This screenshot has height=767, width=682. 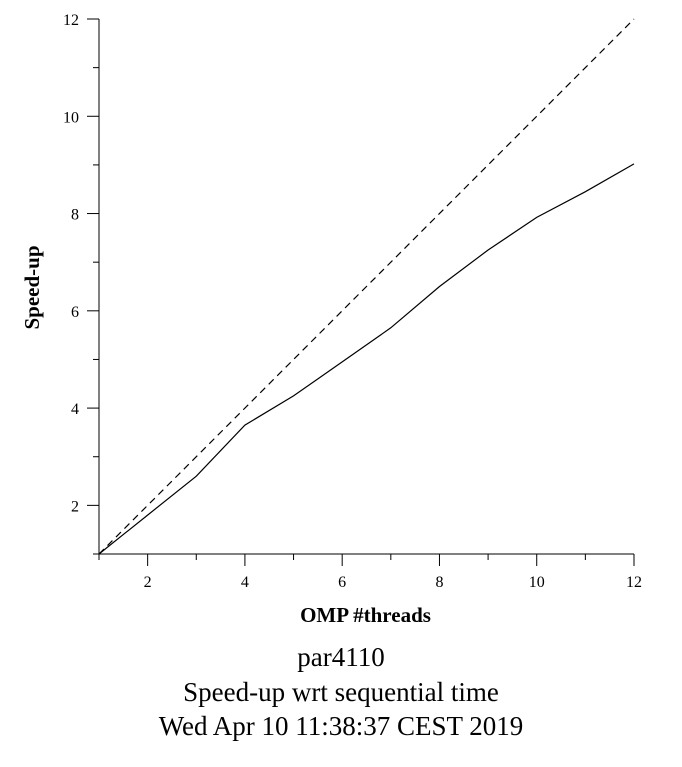 I want to click on y-axis-title: Speed-up, so click(x=32, y=287).